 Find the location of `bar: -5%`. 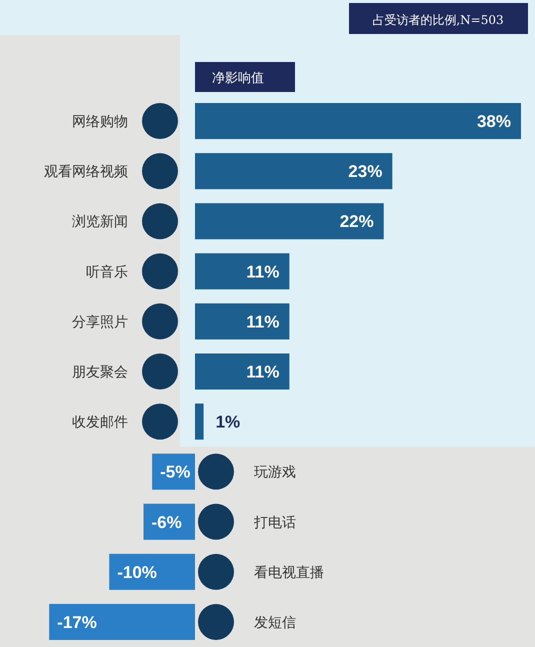

bar: -5% is located at coordinates (173, 472).